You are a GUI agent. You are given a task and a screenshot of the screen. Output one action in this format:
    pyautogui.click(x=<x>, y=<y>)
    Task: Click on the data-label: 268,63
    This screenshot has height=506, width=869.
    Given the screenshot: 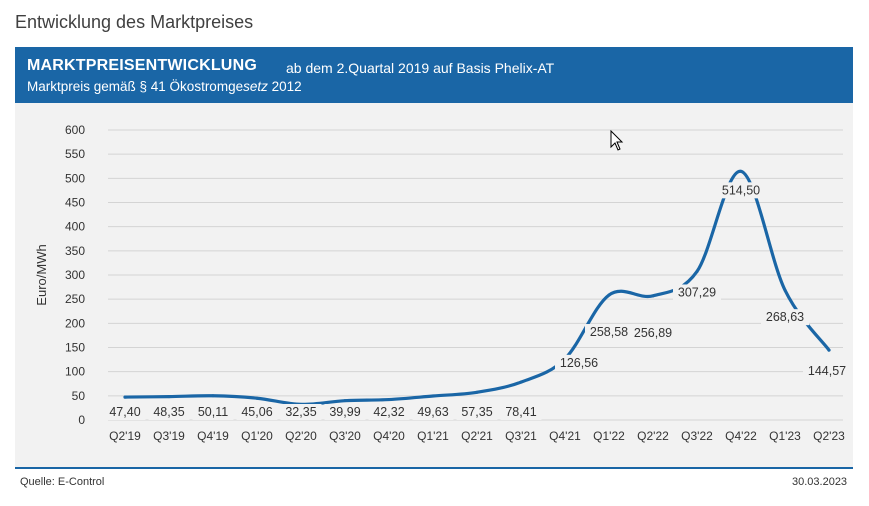 What is the action you would take?
    pyautogui.click(x=785, y=317)
    